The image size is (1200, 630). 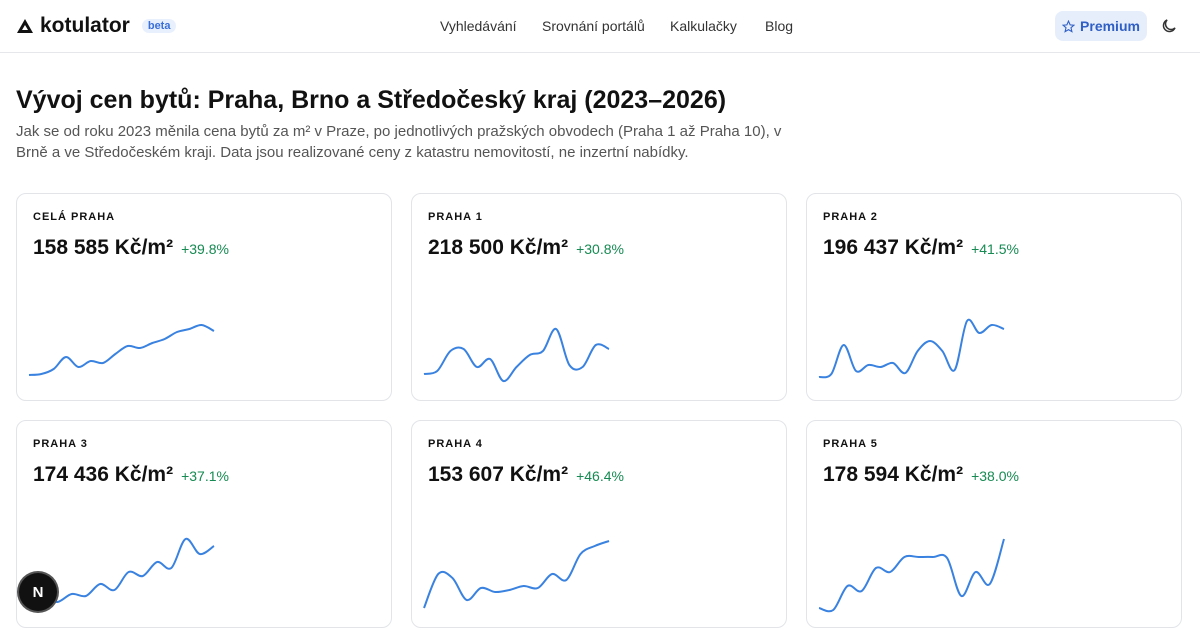 What do you see at coordinates (60, 444) in the screenshot?
I see `card-label: PRAHA 3` at bounding box center [60, 444].